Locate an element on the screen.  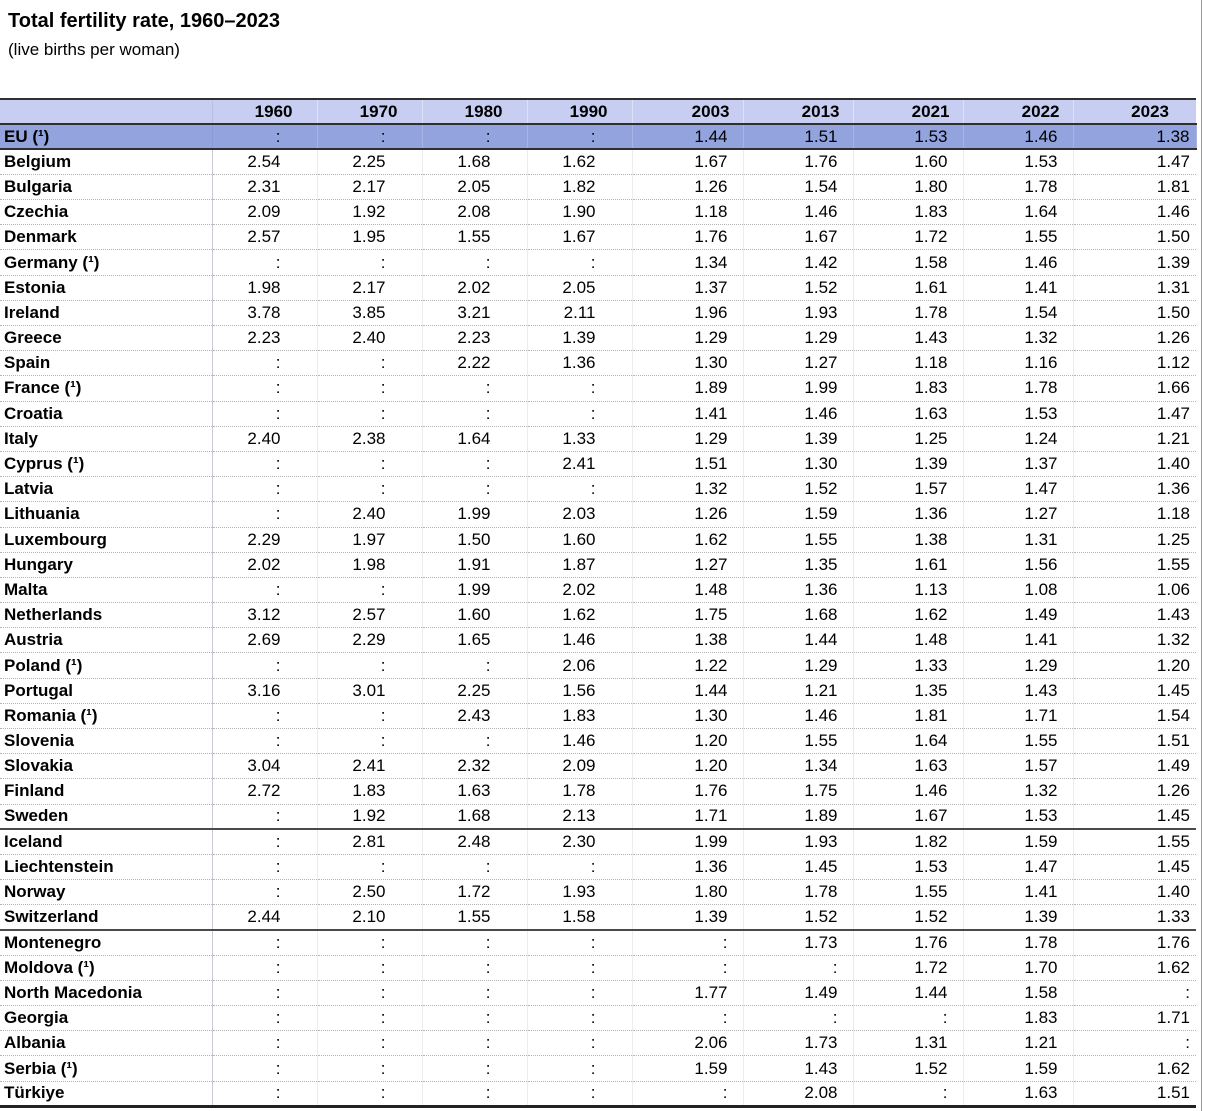
value-cell-2003: 1.62 is located at coordinates (688, 540).